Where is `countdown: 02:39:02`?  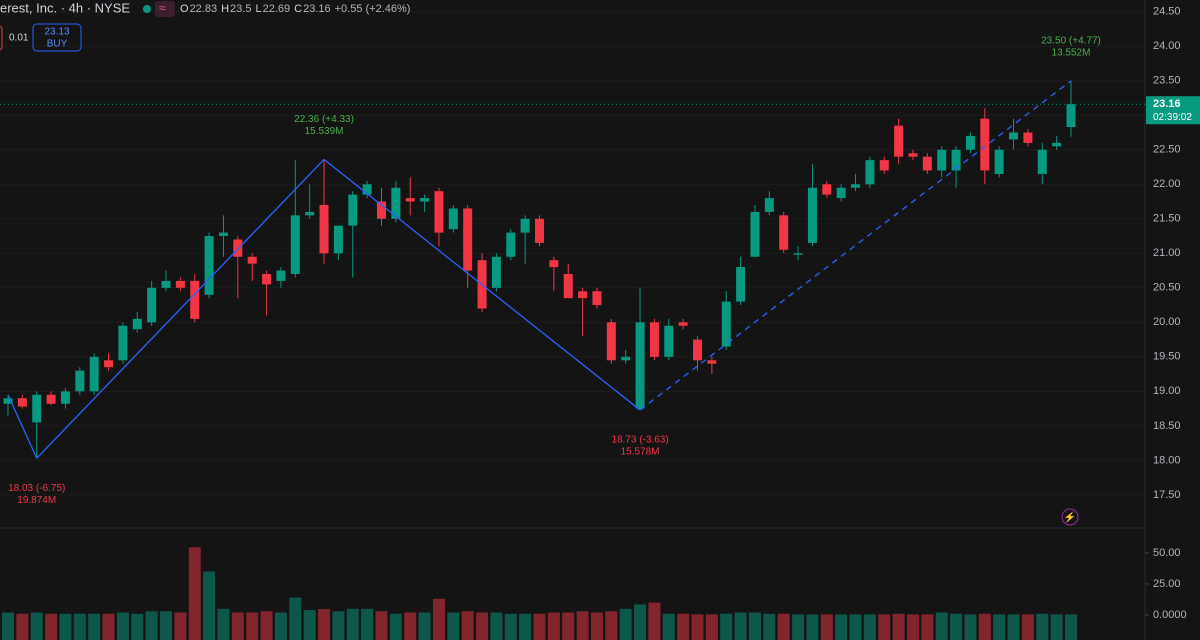 countdown: 02:39:02 is located at coordinates (1172, 117).